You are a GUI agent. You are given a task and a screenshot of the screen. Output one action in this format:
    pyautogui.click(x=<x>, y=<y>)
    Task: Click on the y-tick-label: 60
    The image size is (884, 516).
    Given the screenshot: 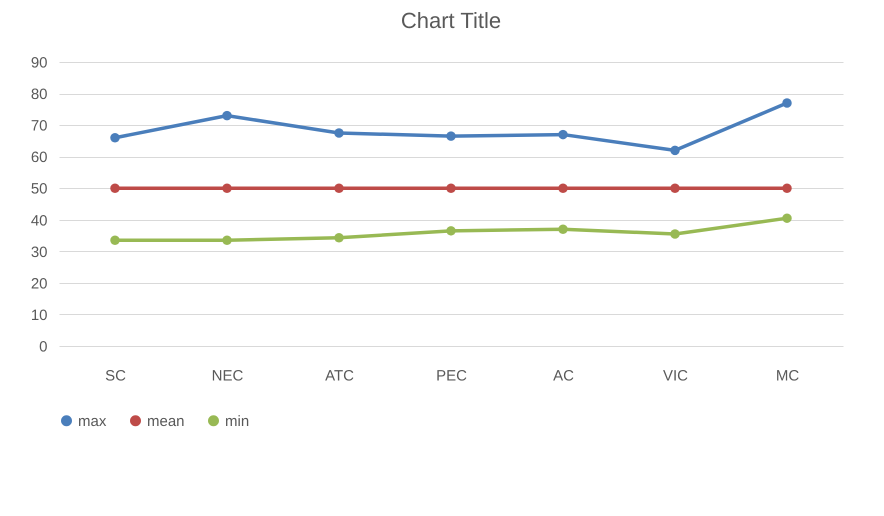 What is the action you would take?
    pyautogui.click(x=39, y=157)
    